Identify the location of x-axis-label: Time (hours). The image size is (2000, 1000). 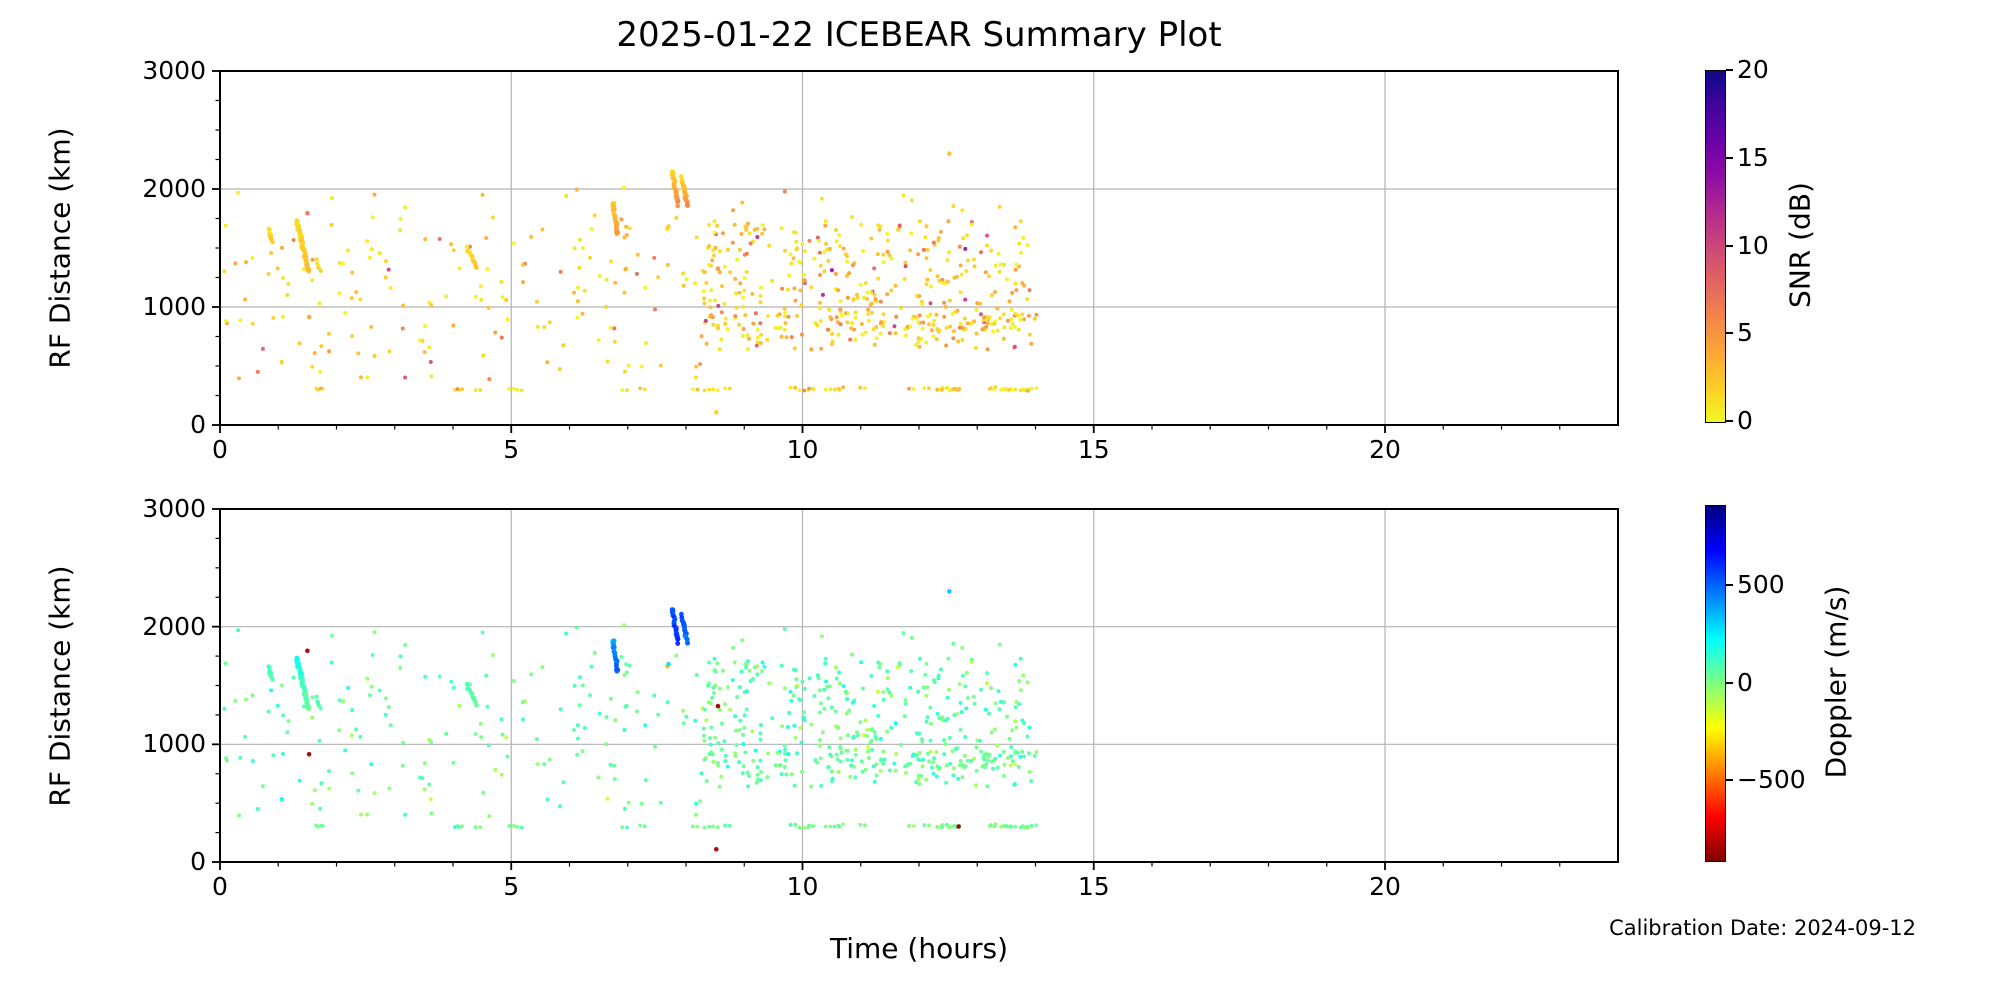
(919, 948).